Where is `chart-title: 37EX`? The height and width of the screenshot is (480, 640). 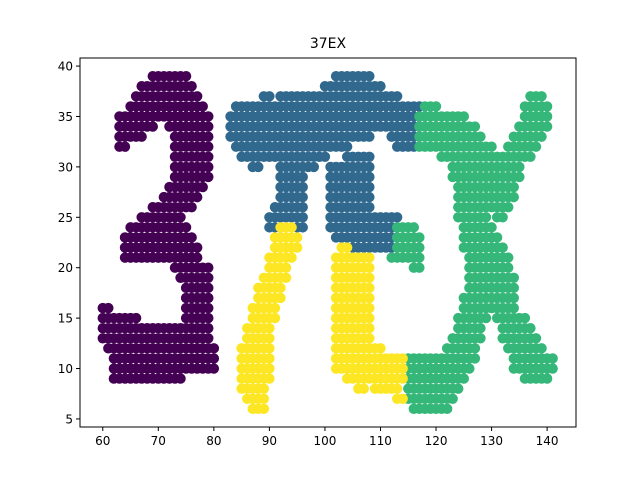 chart-title: 37EX is located at coordinates (328, 44).